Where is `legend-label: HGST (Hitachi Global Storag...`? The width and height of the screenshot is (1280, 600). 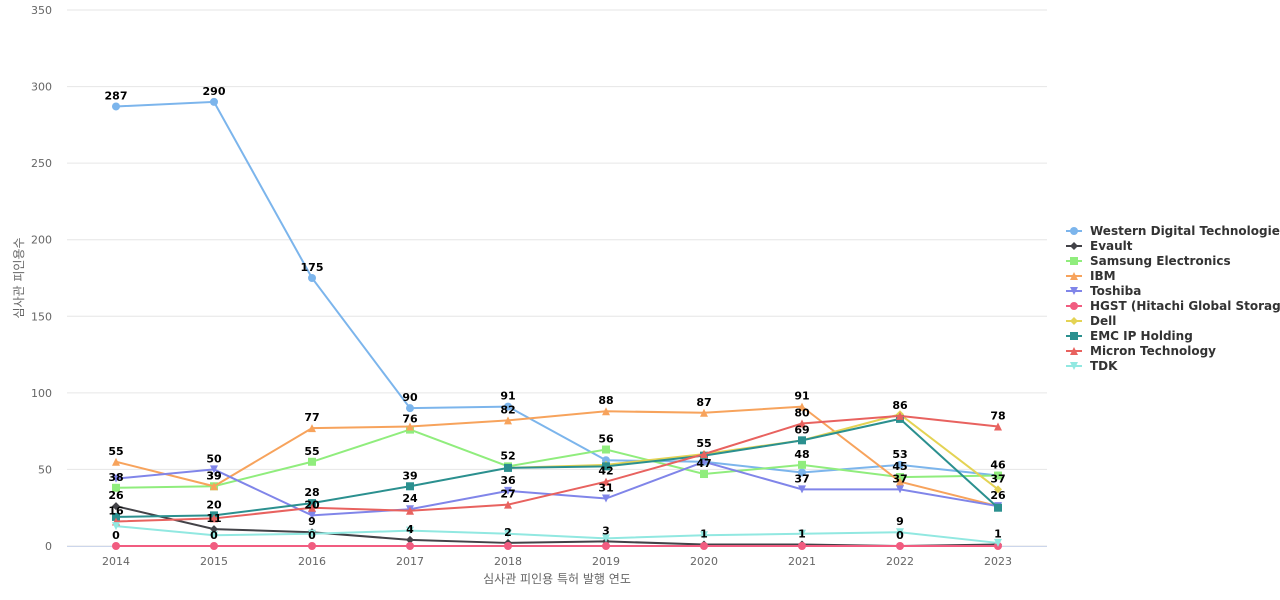
legend-label: HGST (Hitachi Global Storag... is located at coordinates (1185, 305).